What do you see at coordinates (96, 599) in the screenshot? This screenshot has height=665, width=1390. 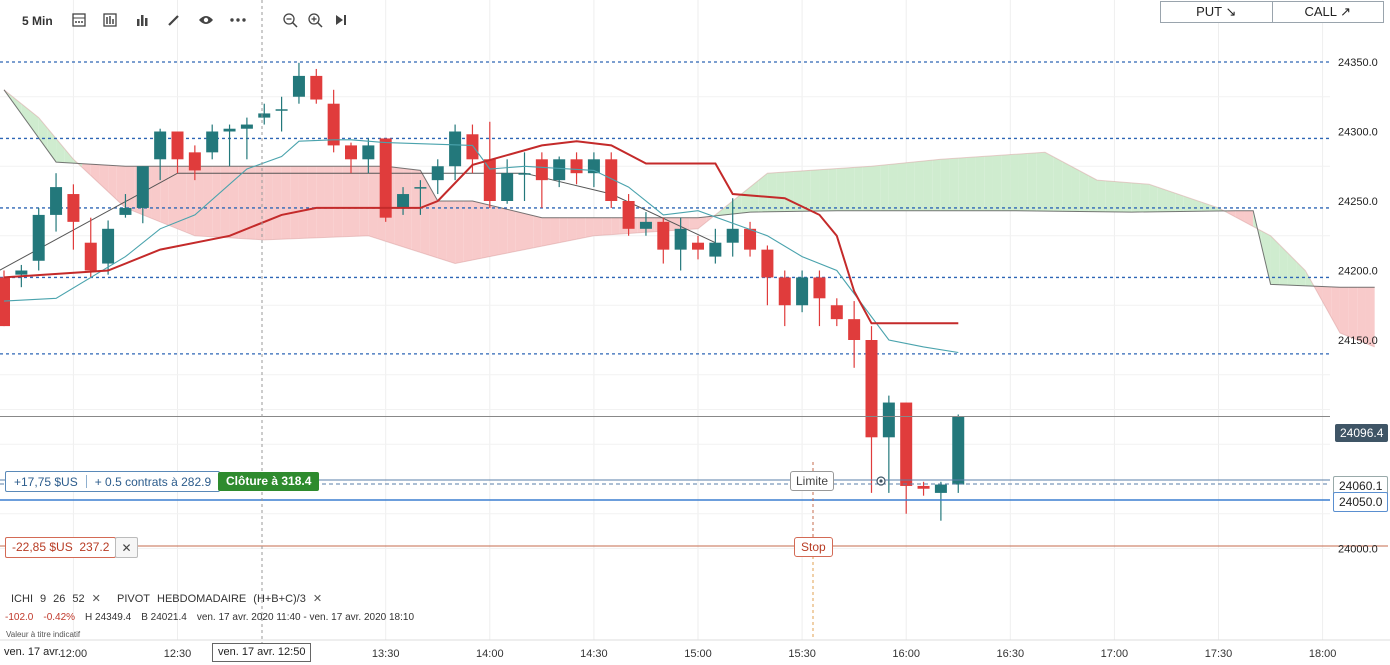 I see `remove-ichimoku-icon: ✕` at bounding box center [96, 599].